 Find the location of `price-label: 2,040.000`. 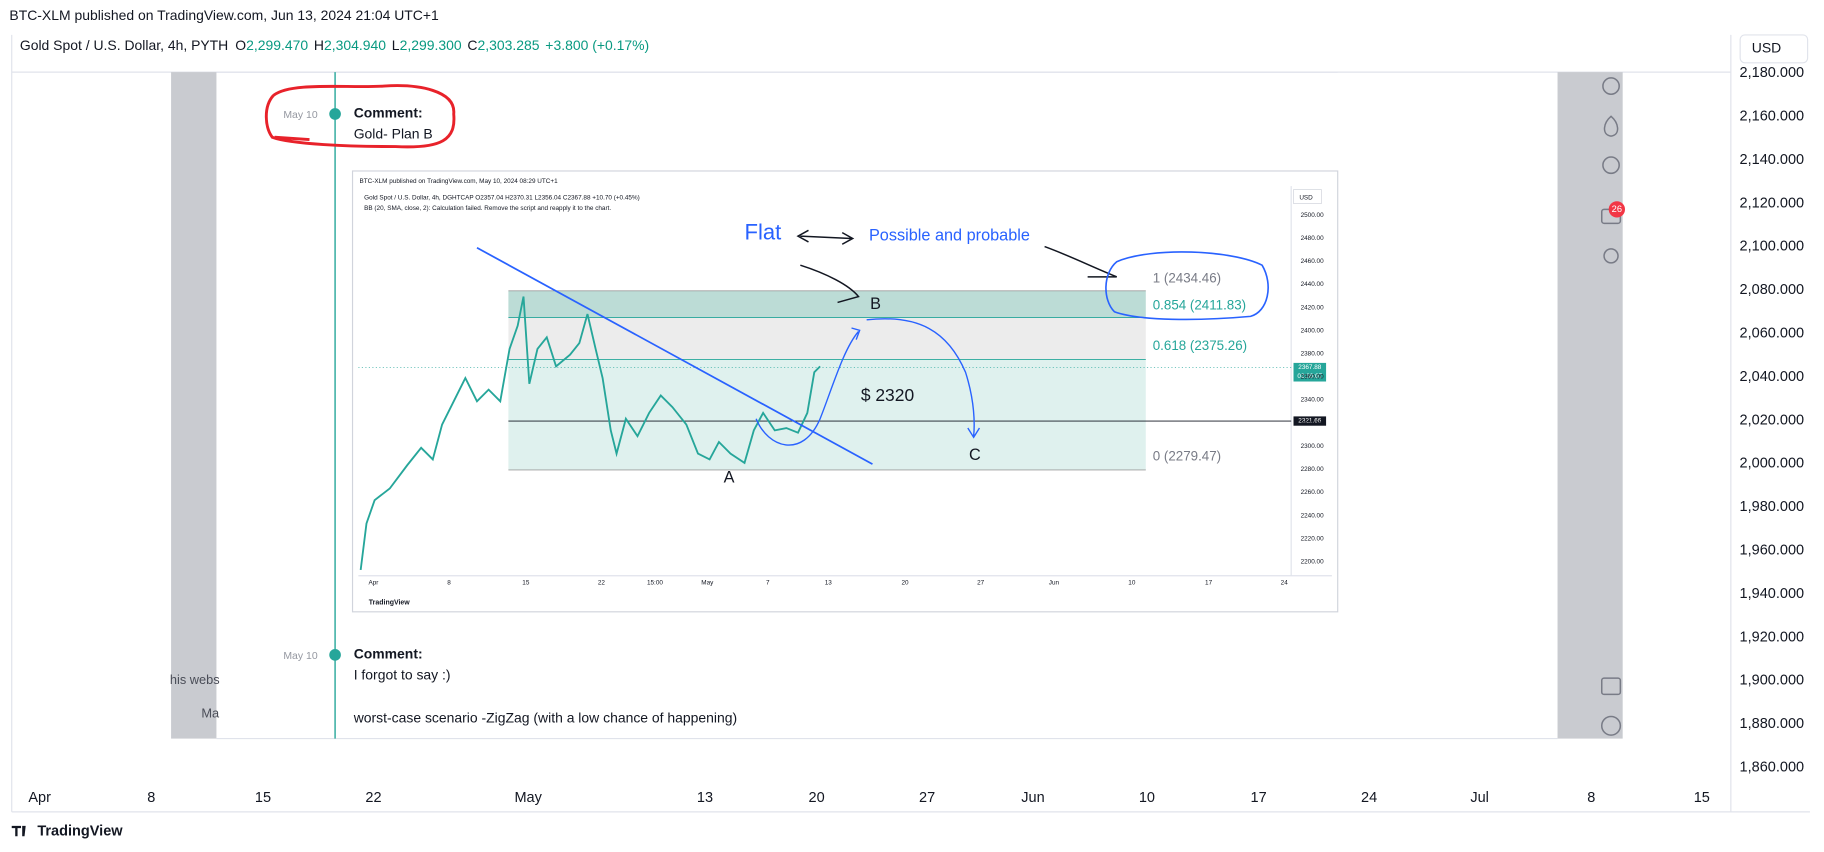

price-label: 2,040.000 is located at coordinates (1772, 377).